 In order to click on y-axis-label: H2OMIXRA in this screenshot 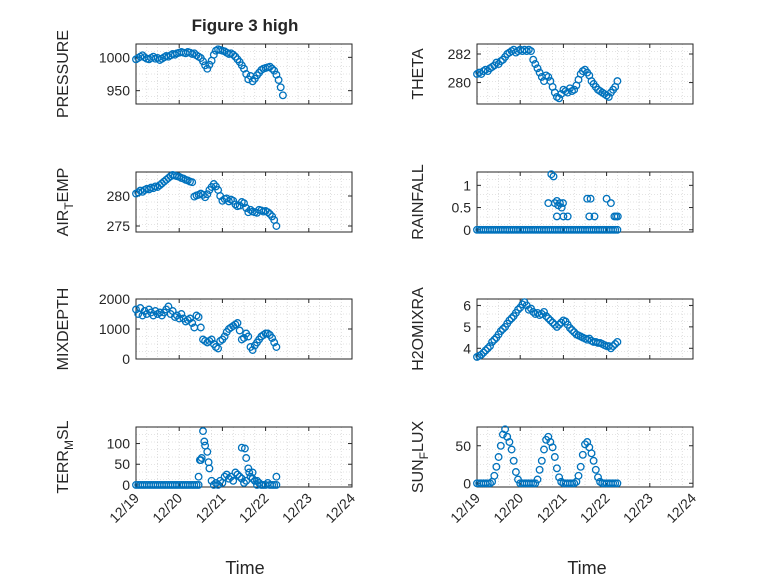, I will do `click(418, 329)`.